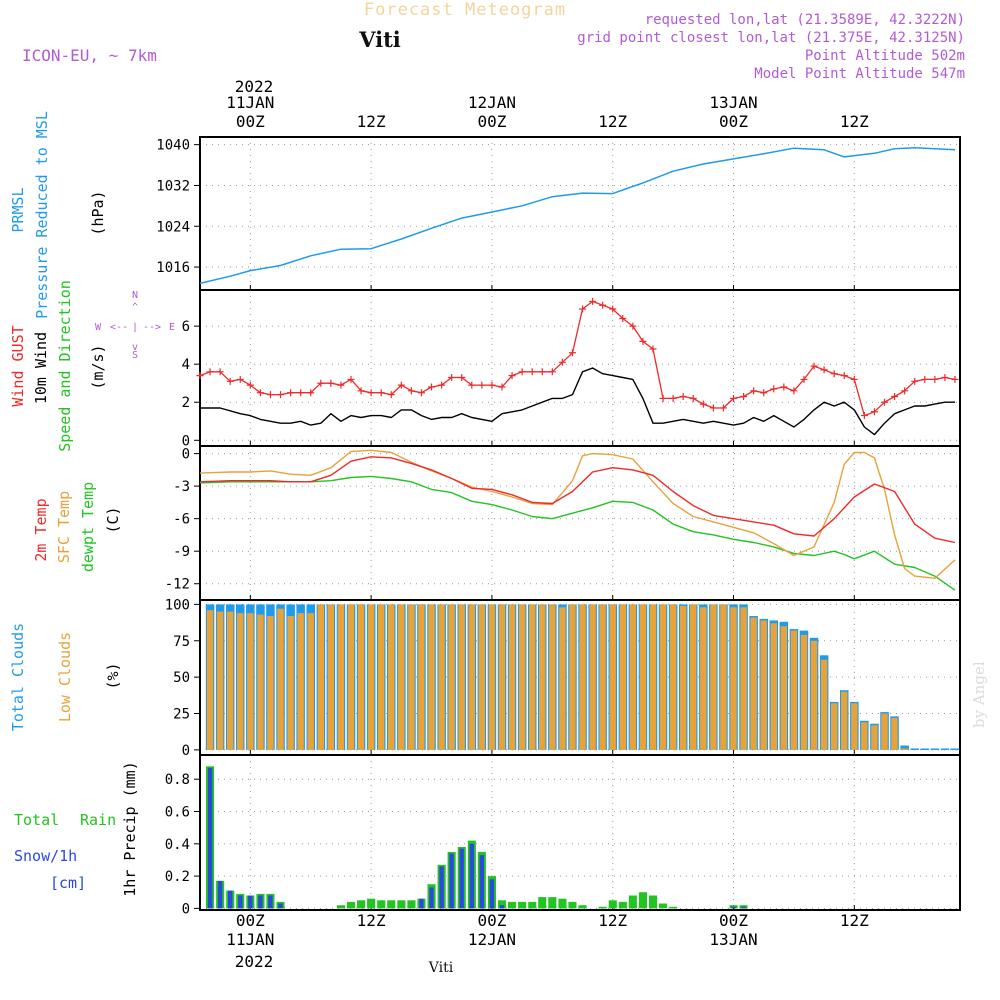 This screenshot has height=1000, width=1000. Describe the element at coordinates (859, 74) in the screenshot. I see `model-altitude: Model Point Altitude 547m` at that location.